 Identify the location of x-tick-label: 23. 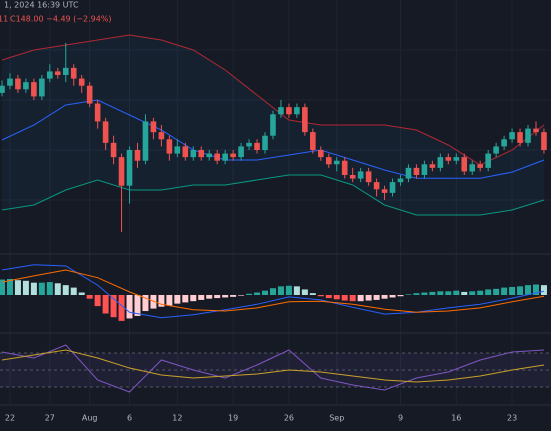
(512, 418).